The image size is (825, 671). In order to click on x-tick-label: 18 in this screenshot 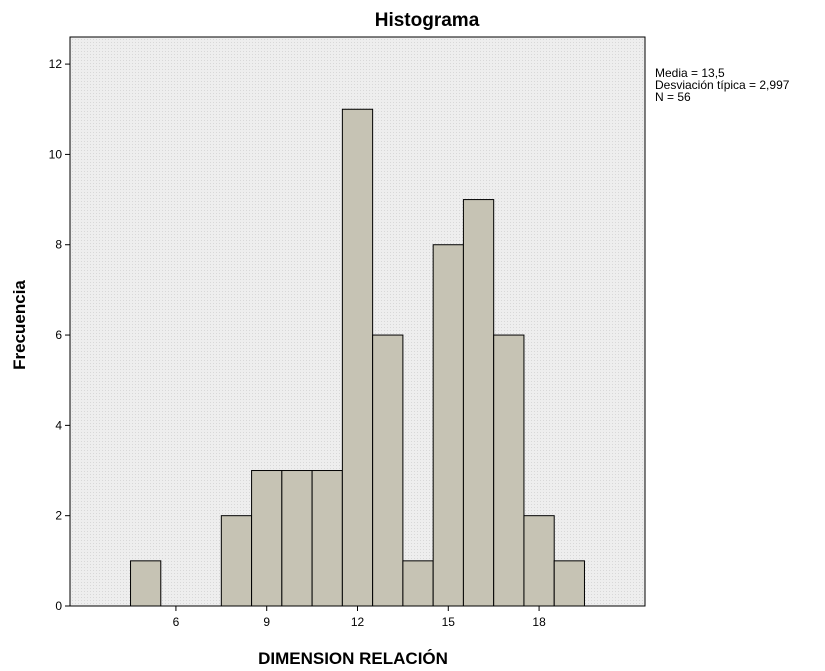, I will do `click(539, 622)`.